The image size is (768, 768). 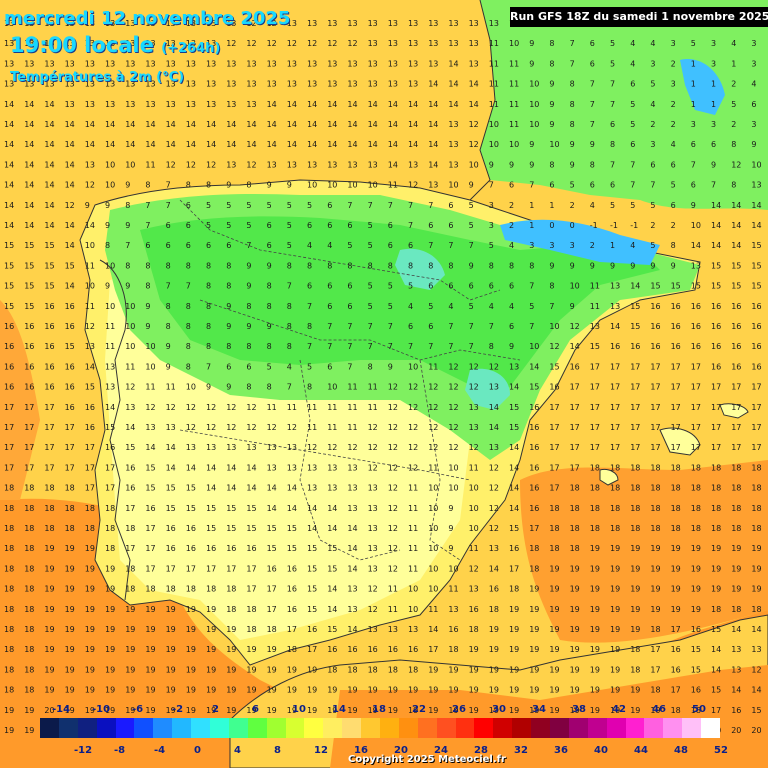 What do you see at coordinates (115, 430) in the screenshot?
I see `portugal-border` at bounding box center [115, 430].